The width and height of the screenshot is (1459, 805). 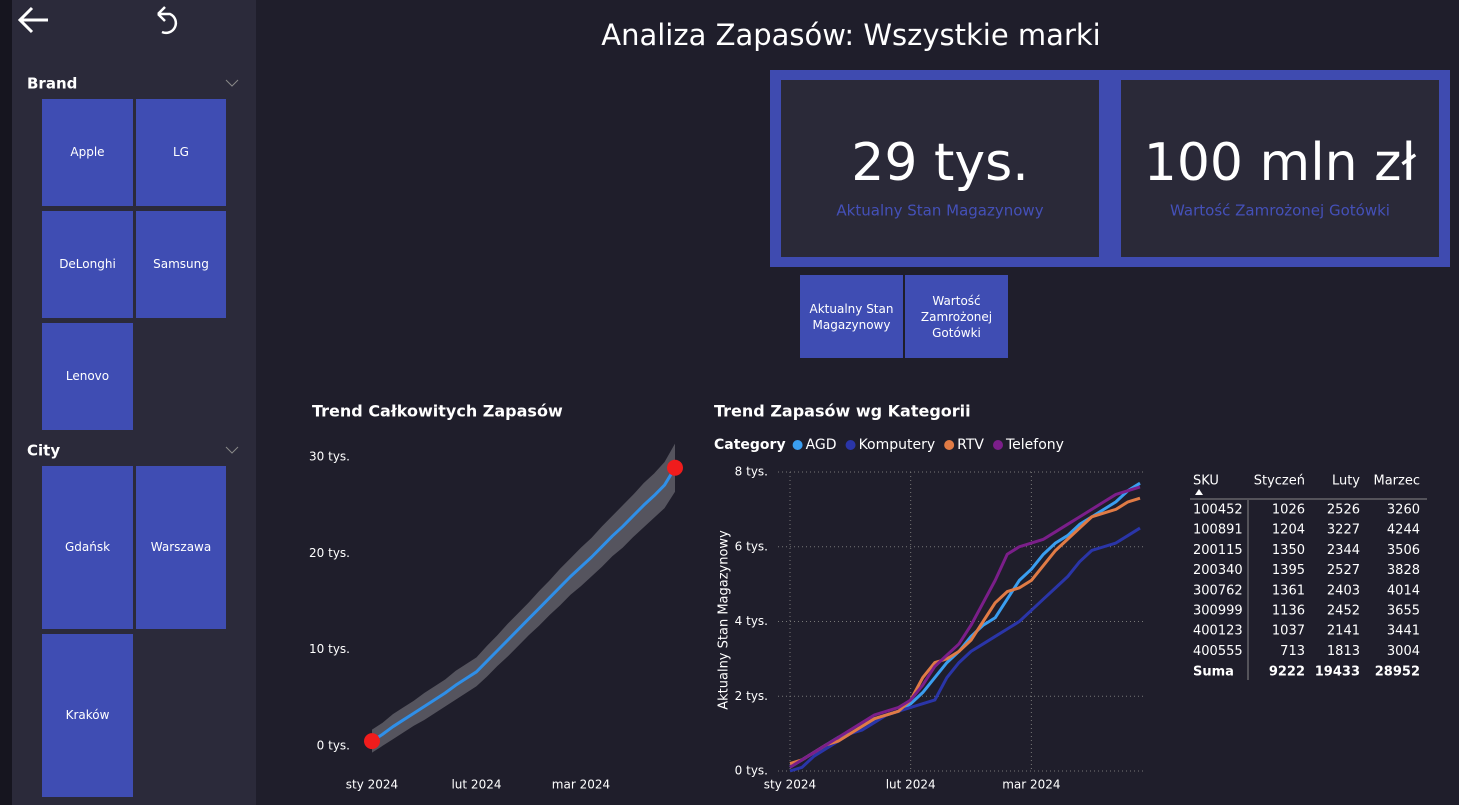 I want to click on y-tick-label: 2 tys., so click(x=751, y=696).